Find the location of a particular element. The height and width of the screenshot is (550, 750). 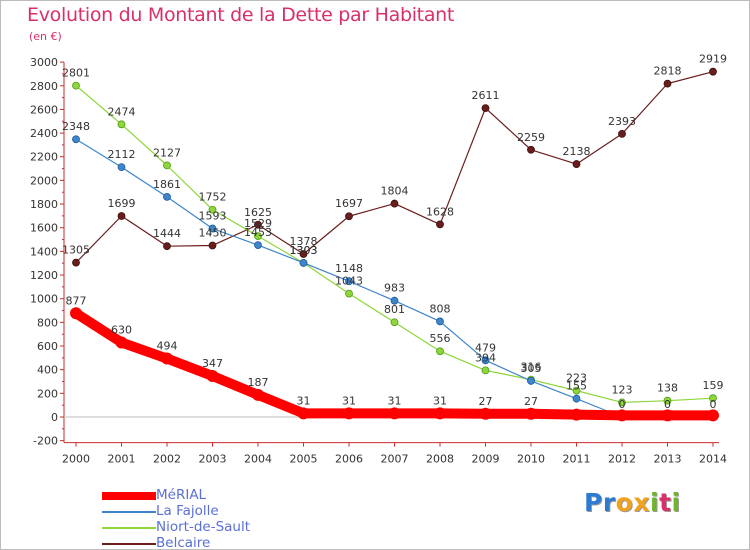

data-label: 1625 is located at coordinates (258, 212).